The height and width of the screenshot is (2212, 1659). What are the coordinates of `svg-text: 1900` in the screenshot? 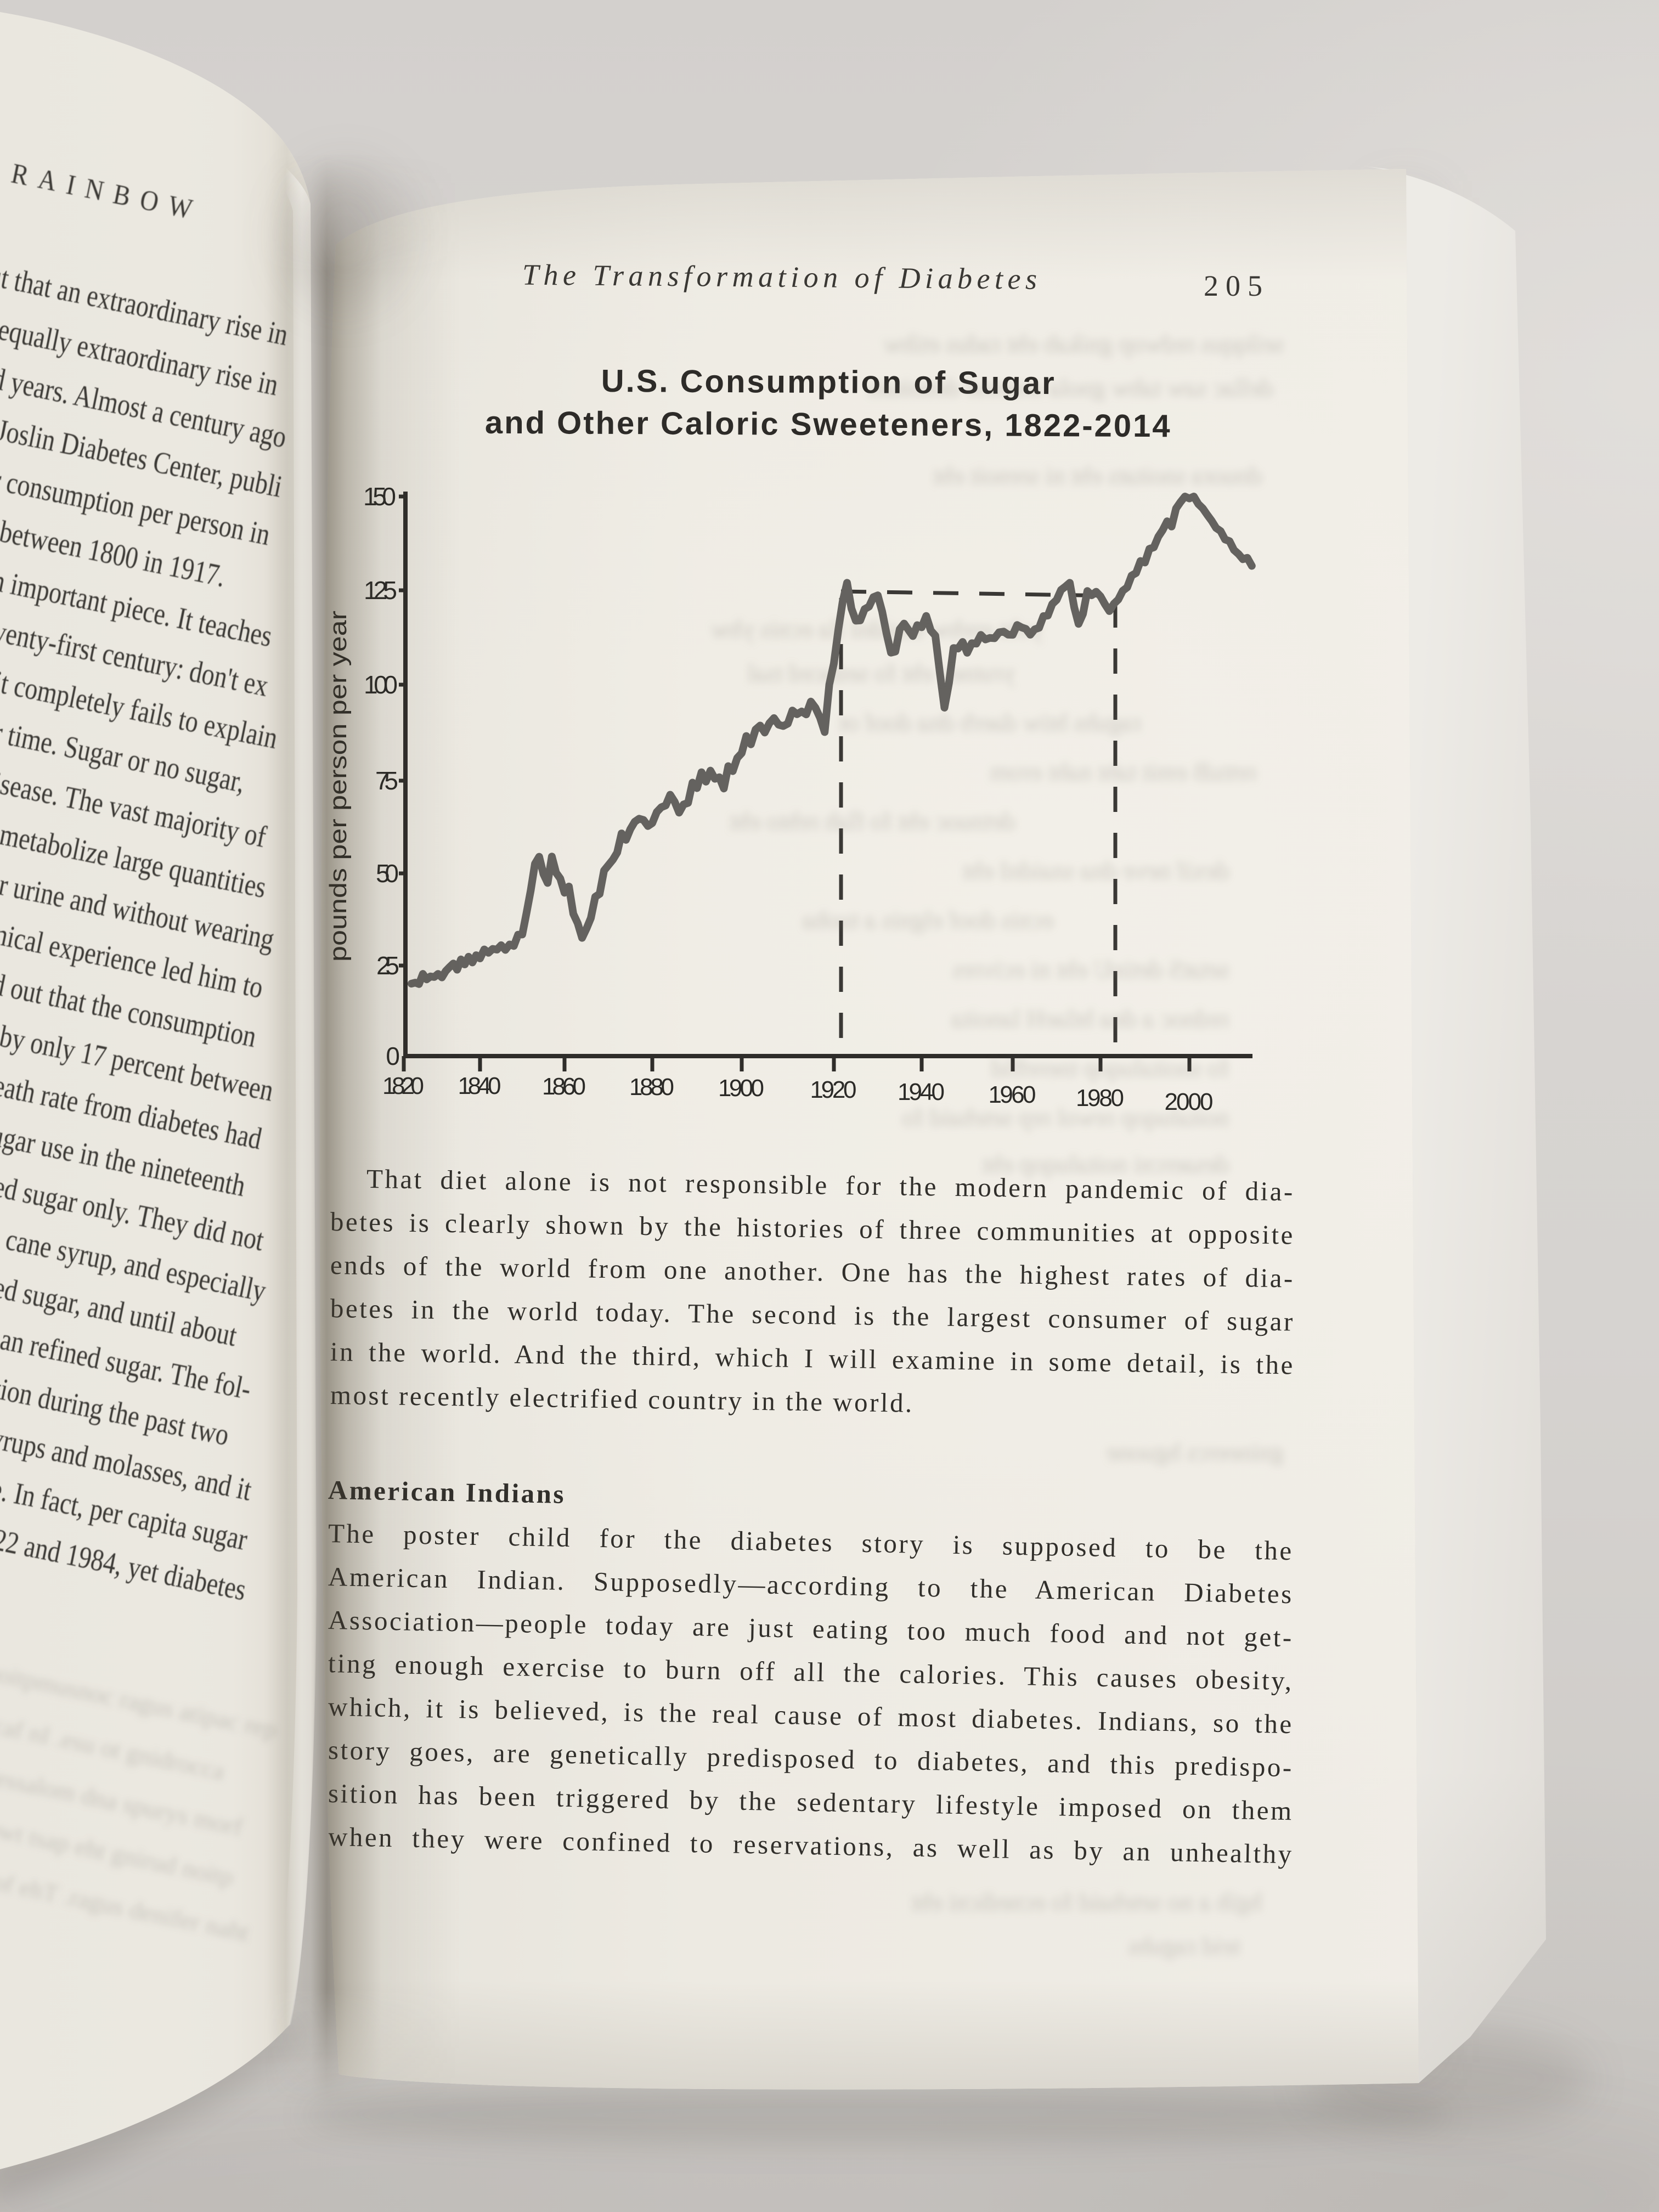 It's located at (741, 1089).